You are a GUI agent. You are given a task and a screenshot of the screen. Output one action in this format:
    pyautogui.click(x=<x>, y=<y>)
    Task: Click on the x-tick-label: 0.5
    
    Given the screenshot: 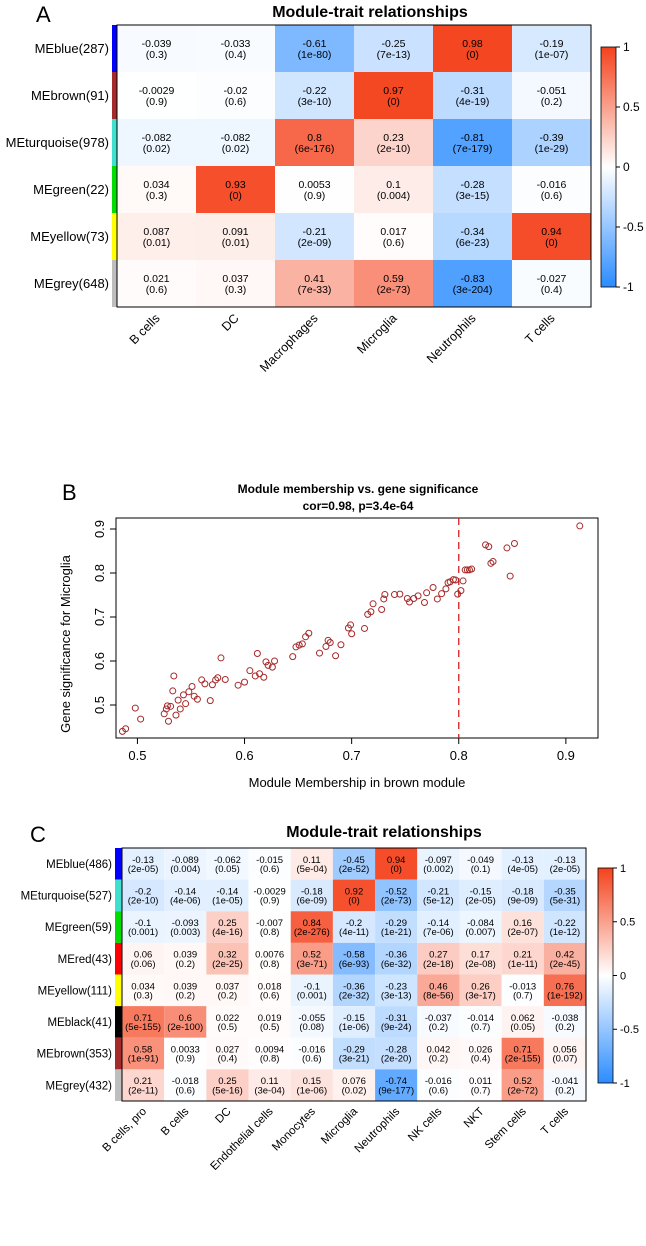 What is the action you would take?
    pyautogui.click(x=137, y=755)
    